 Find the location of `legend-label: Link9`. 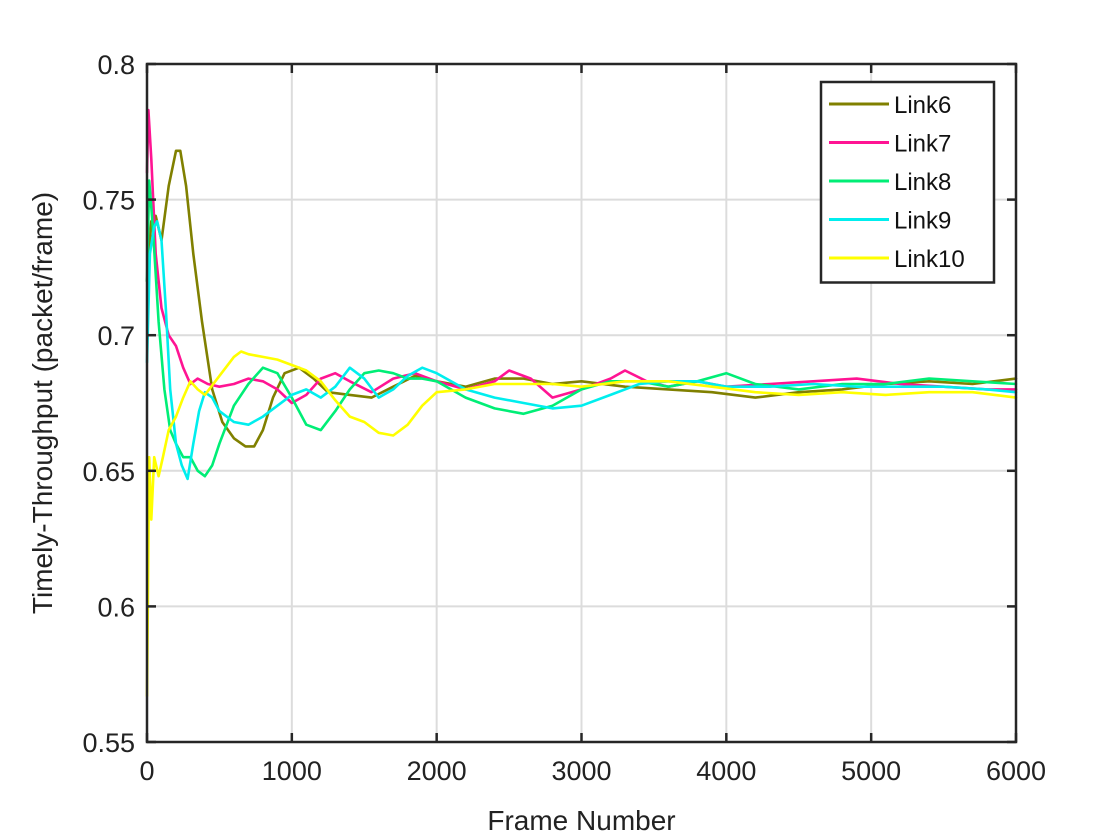

legend-label: Link9 is located at coordinates (922, 221).